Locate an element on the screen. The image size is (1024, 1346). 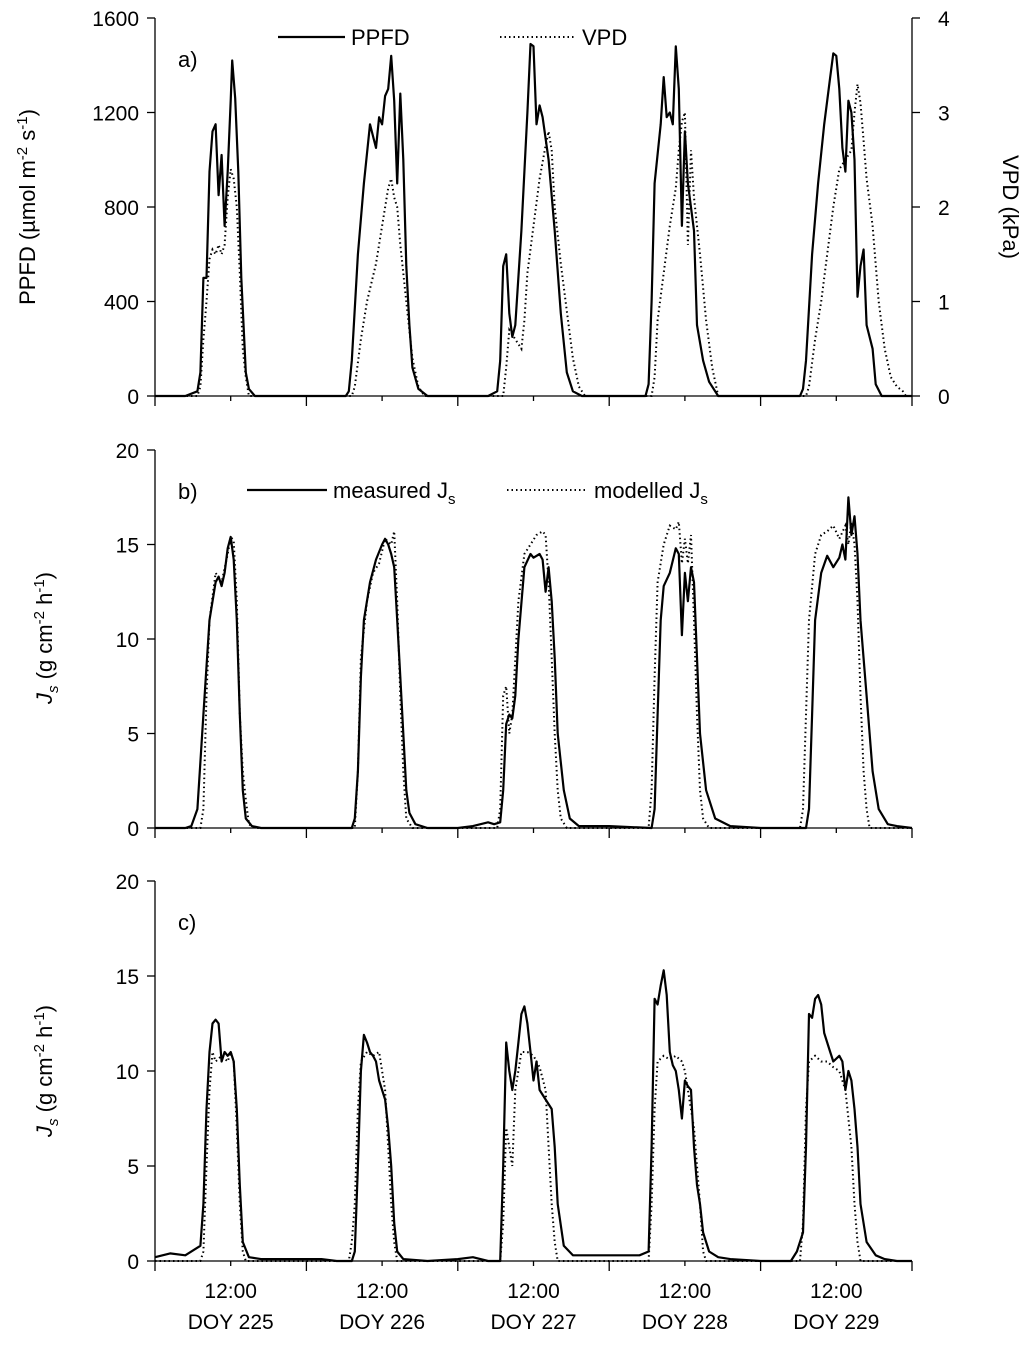
panel-b-label: b) is located at coordinates (188, 491).